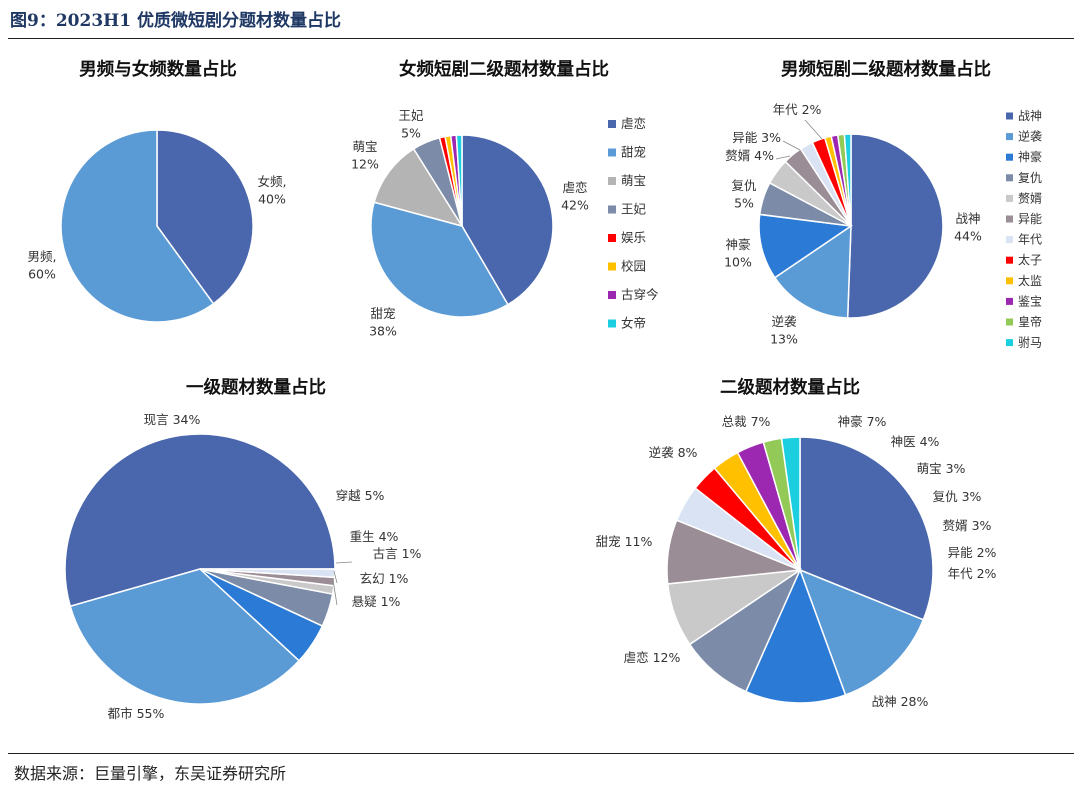 This screenshot has width=1080, height=791. What do you see at coordinates (1030, 301) in the screenshot?
I see `legend-item: 鉴宝` at bounding box center [1030, 301].